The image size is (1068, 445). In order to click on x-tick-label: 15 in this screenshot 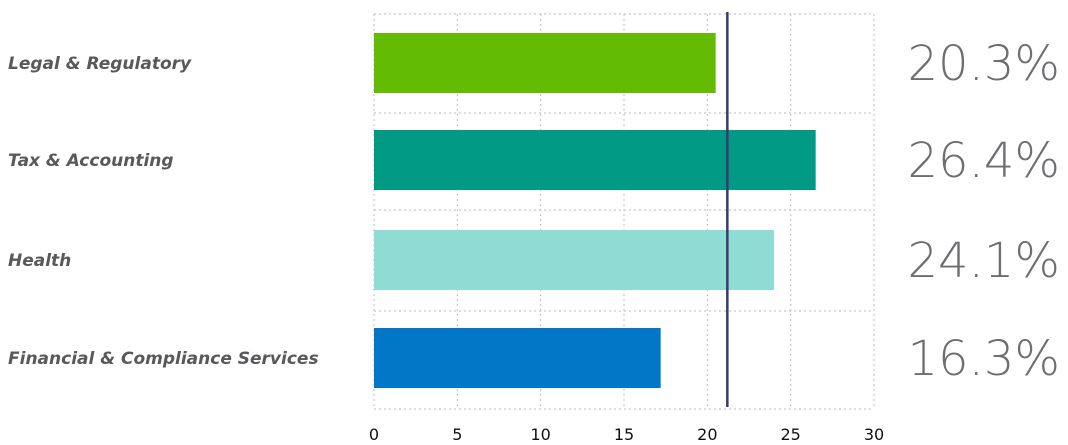, I will do `click(624, 434)`.